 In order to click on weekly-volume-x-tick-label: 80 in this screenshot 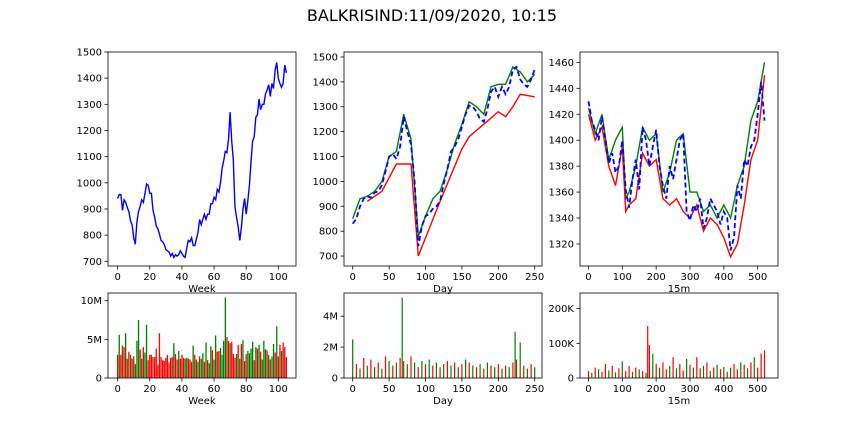, I will do `click(246, 389)`.